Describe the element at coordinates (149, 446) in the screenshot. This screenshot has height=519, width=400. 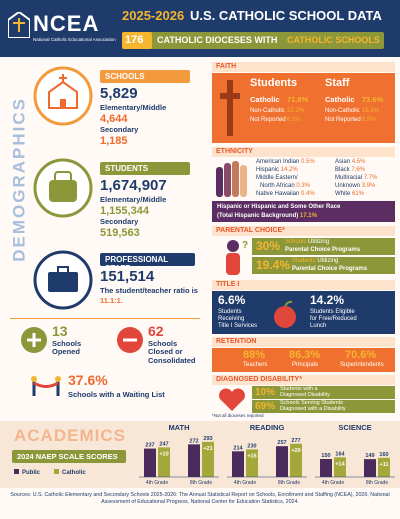
I see `score-label: 237` at that location.